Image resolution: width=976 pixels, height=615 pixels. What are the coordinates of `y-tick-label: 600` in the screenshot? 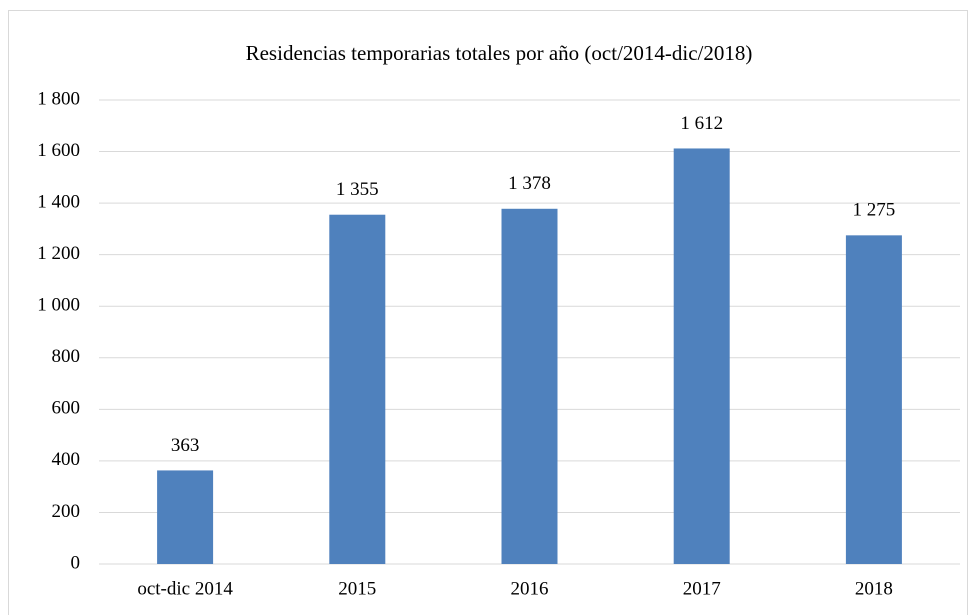 It's located at (66, 408).